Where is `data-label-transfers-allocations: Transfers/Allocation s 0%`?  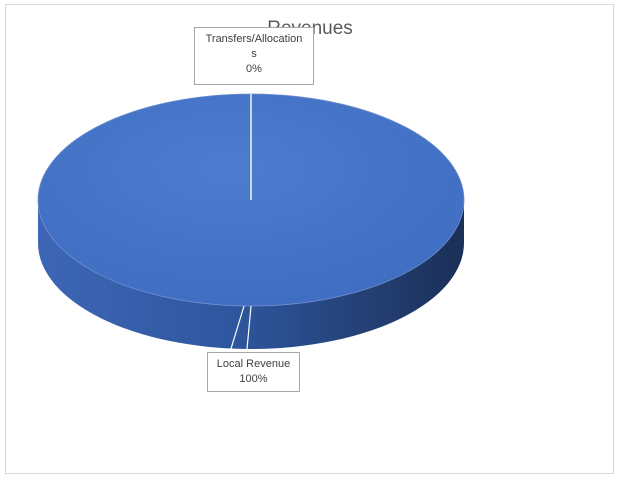
data-label-transfers-allocations: Transfers/Allocation s 0% is located at coordinates (254, 56).